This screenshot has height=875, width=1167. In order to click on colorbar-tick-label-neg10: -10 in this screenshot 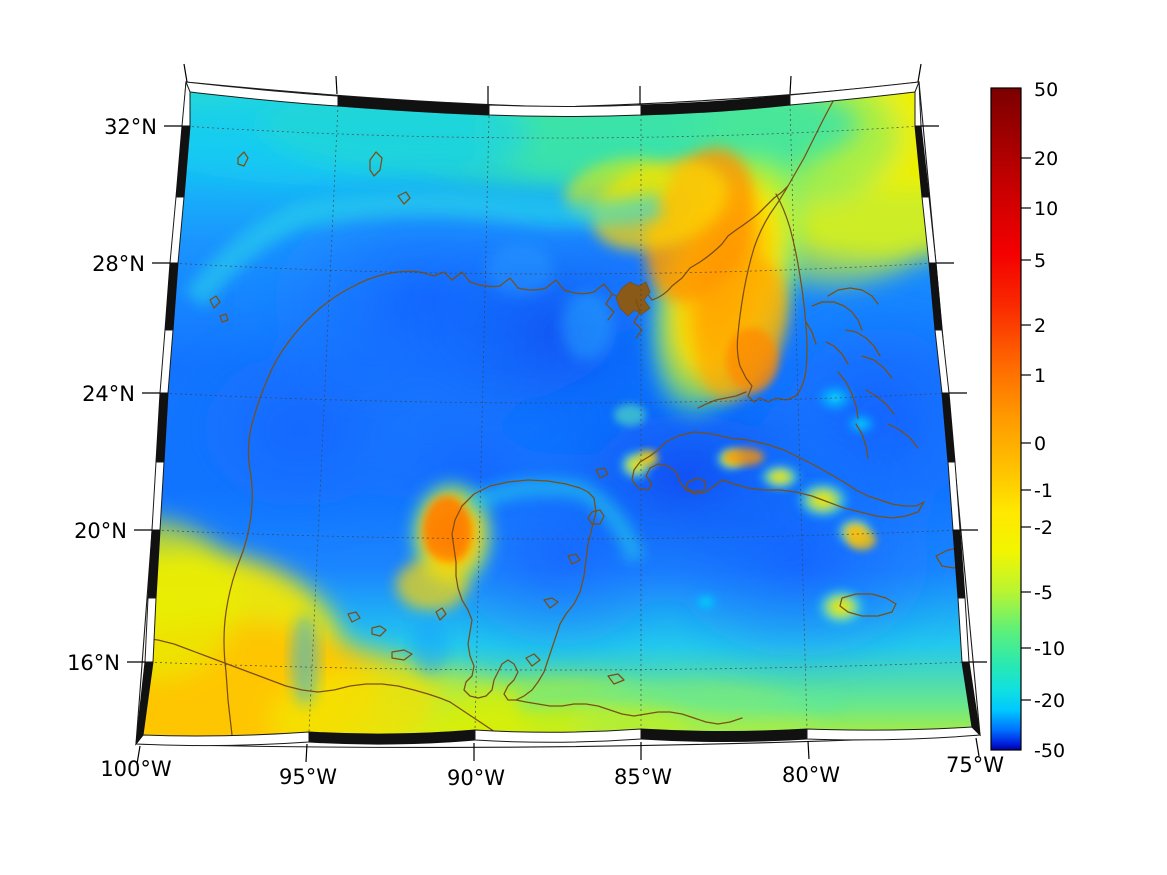, I will do `click(1049, 649)`.